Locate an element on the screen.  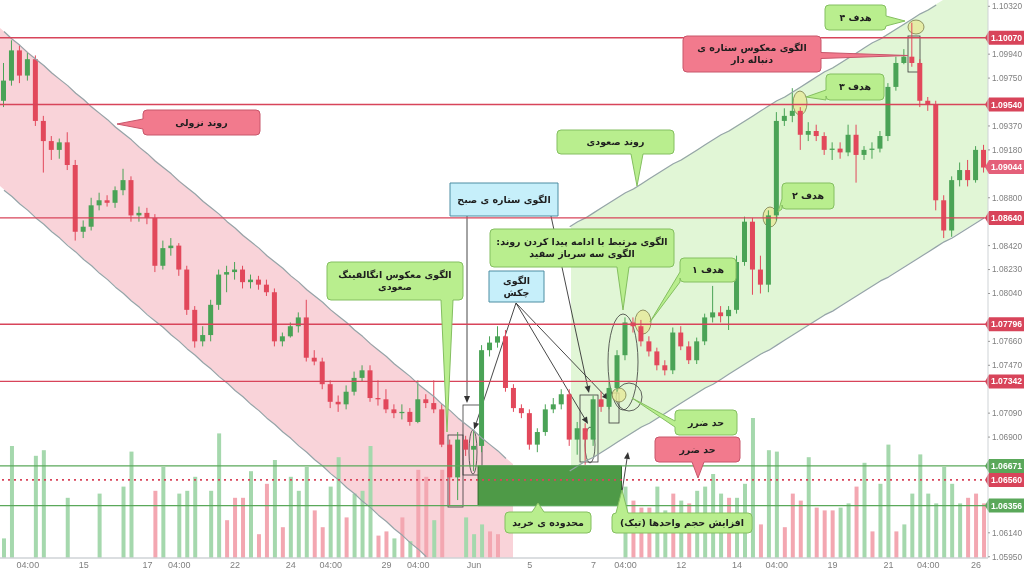
ref-line-label: 1.10070 is located at coordinates (1006, 37).